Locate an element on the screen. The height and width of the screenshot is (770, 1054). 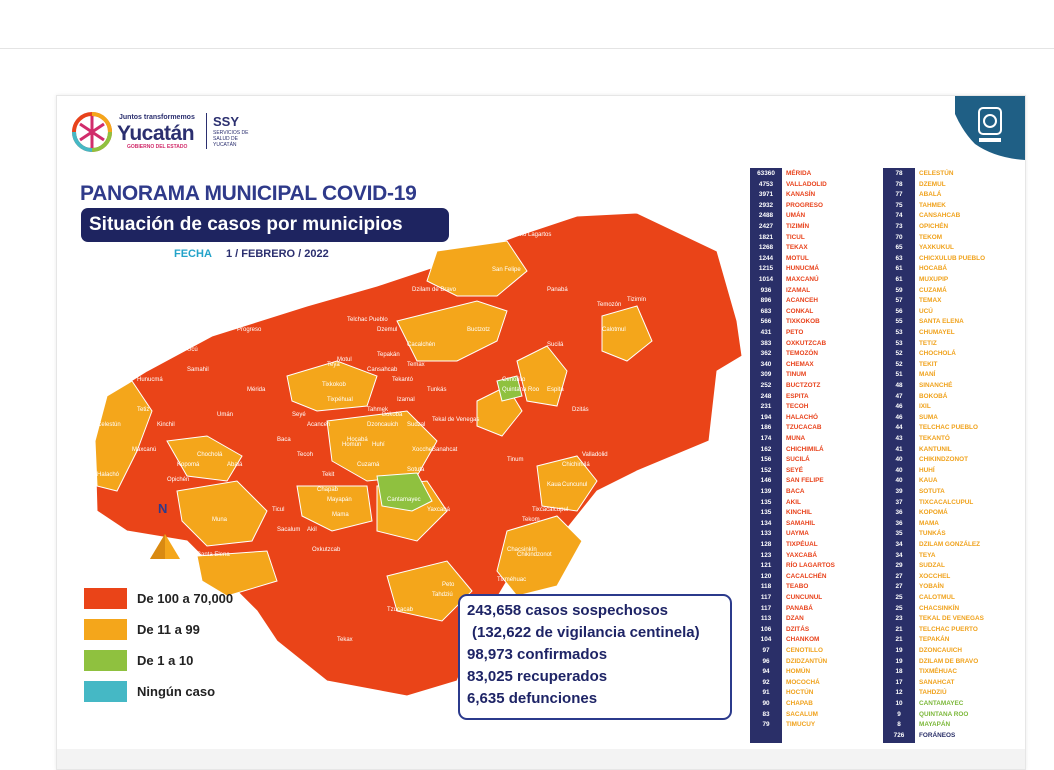
municipality-count: 156 is located at coordinates (766, 460).